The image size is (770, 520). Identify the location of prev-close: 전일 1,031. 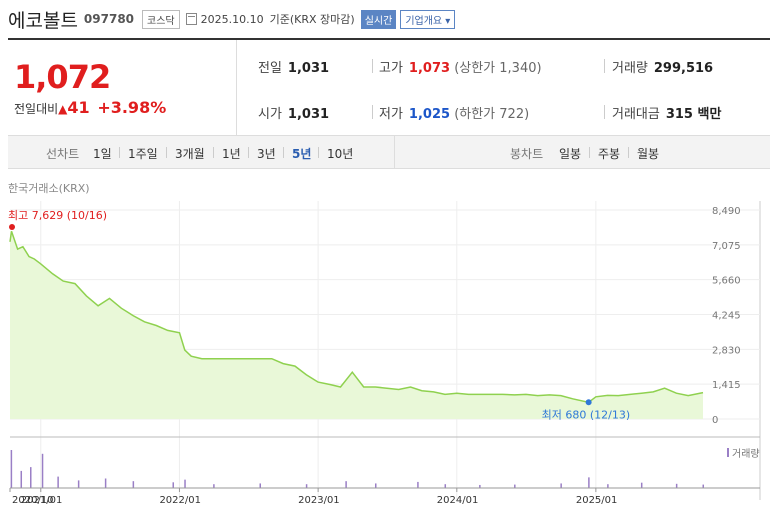
(293, 66).